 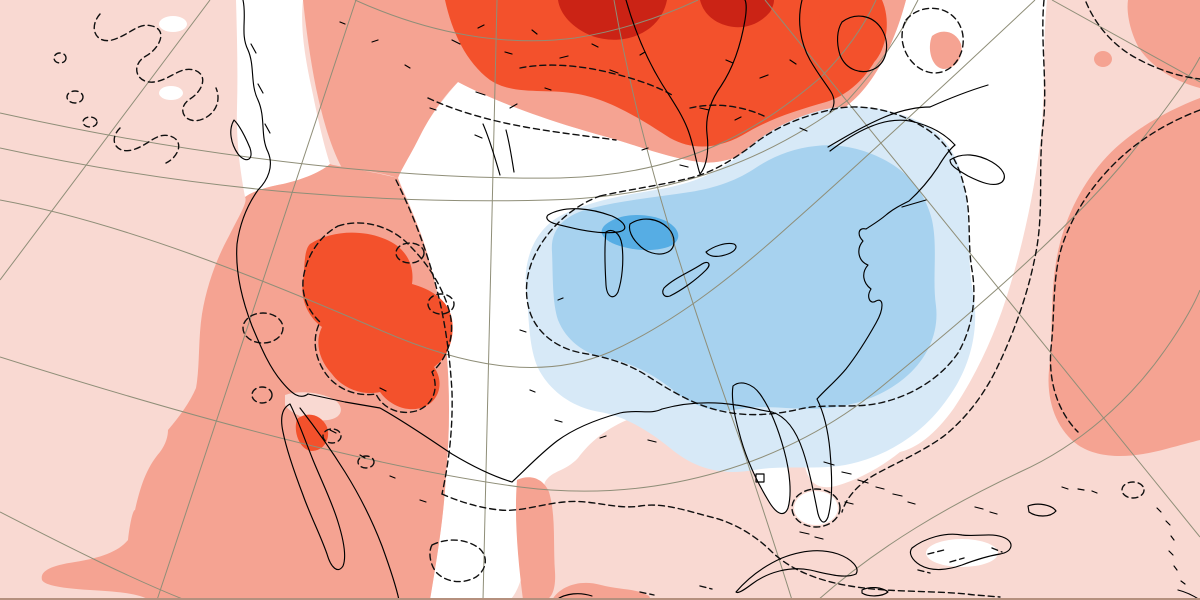 What do you see at coordinates (349, 503) in the screenshot?
I see `coast-gulf-of-california` at bounding box center [349, 503].